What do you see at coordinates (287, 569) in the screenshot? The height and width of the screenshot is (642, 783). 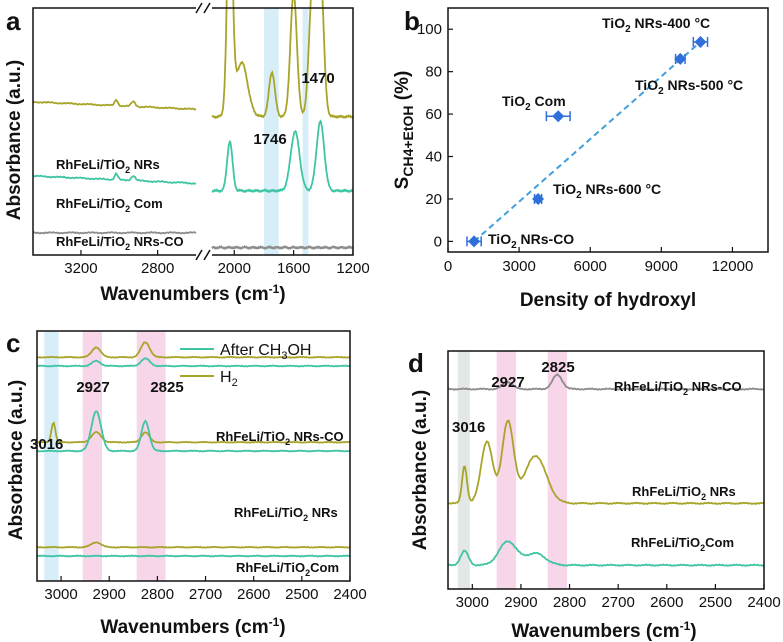 I see `panel-c-group-label-com: RhFeLi/TiO2Com` at bounding box center [287, 569].